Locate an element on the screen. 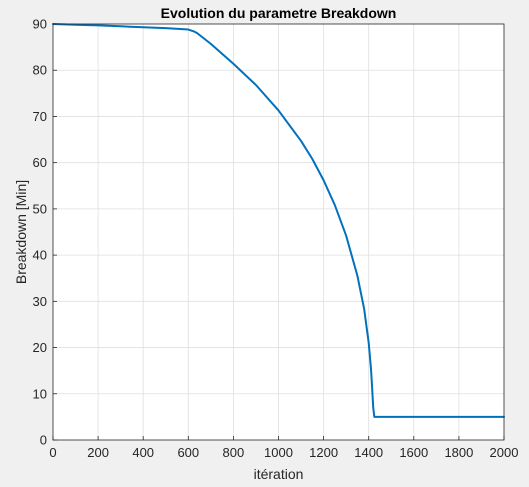 This screenshot has height=487, width=529. y-tick-label: 90 is located at coordinates (40, 24).